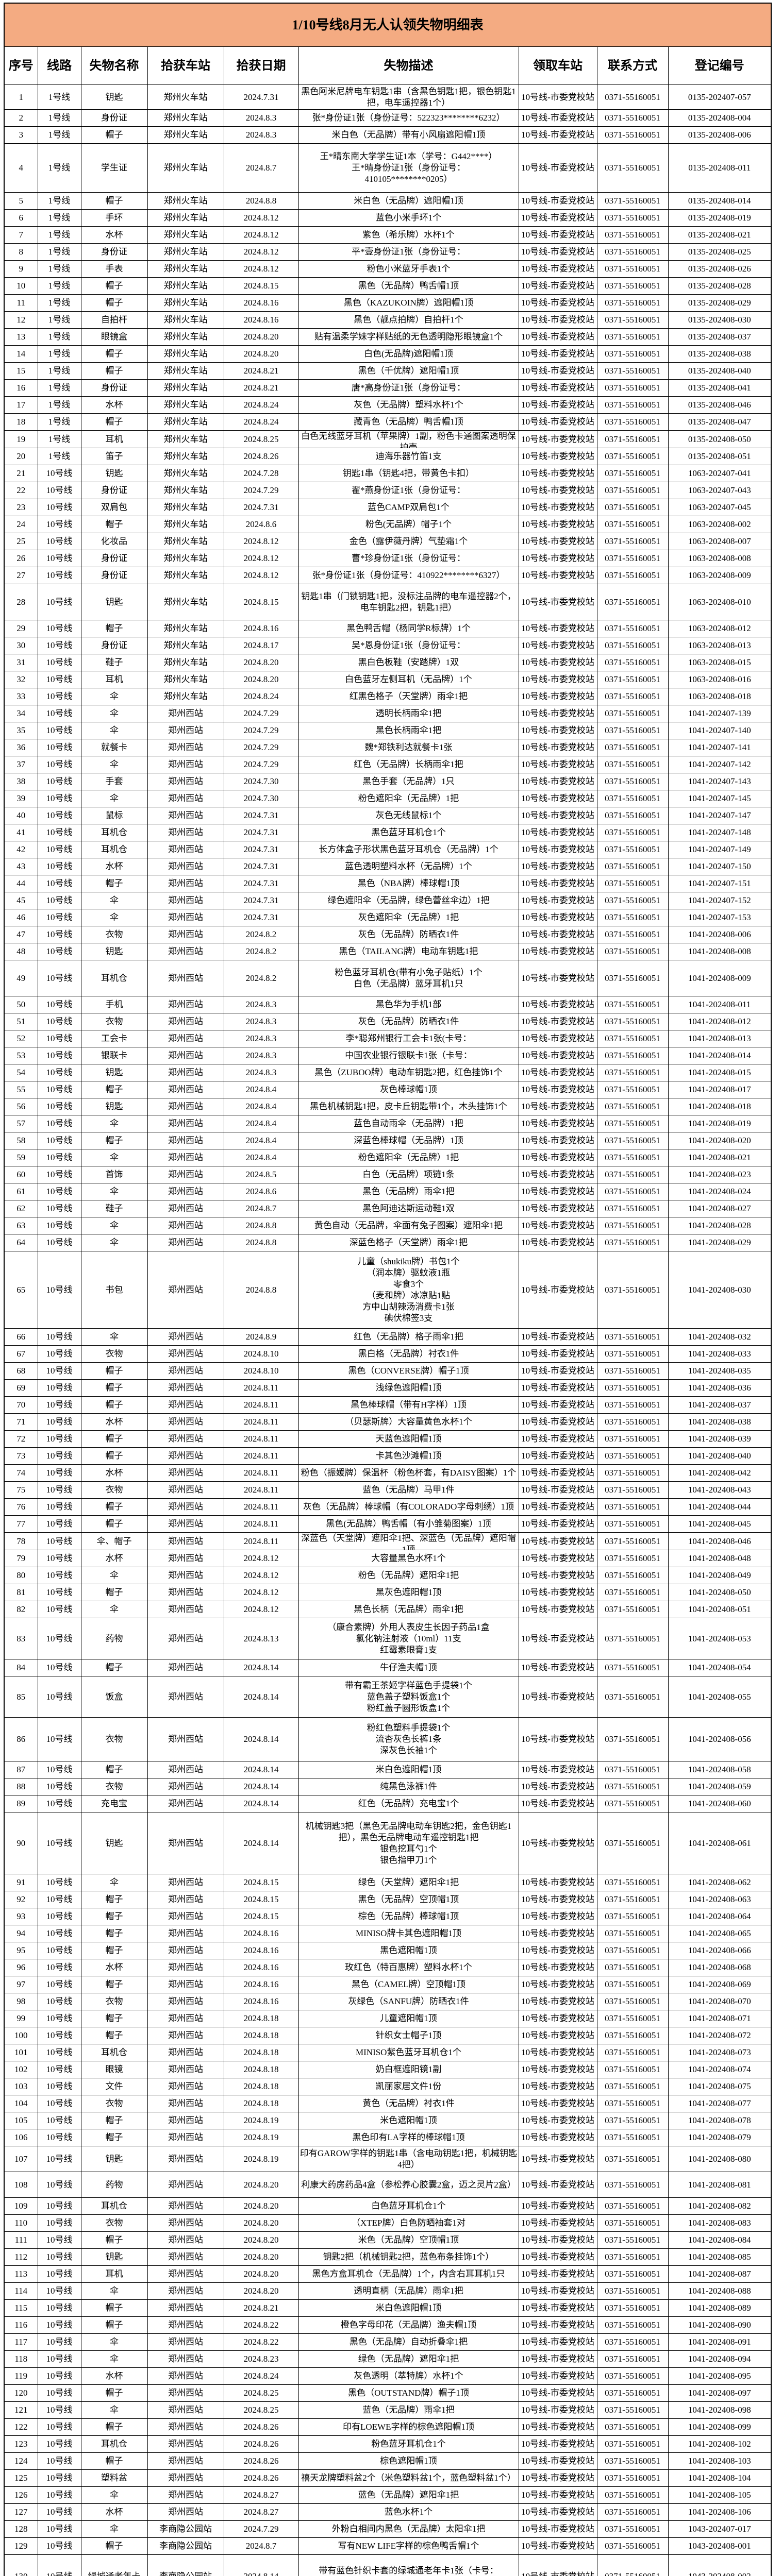 The image size is (782, 2576). Describe the element at coordinates (408, 2393) in the screenshot. I see `cell-item-desc: 黑色（OUTSTAND牌）帽子1顶` at that location.